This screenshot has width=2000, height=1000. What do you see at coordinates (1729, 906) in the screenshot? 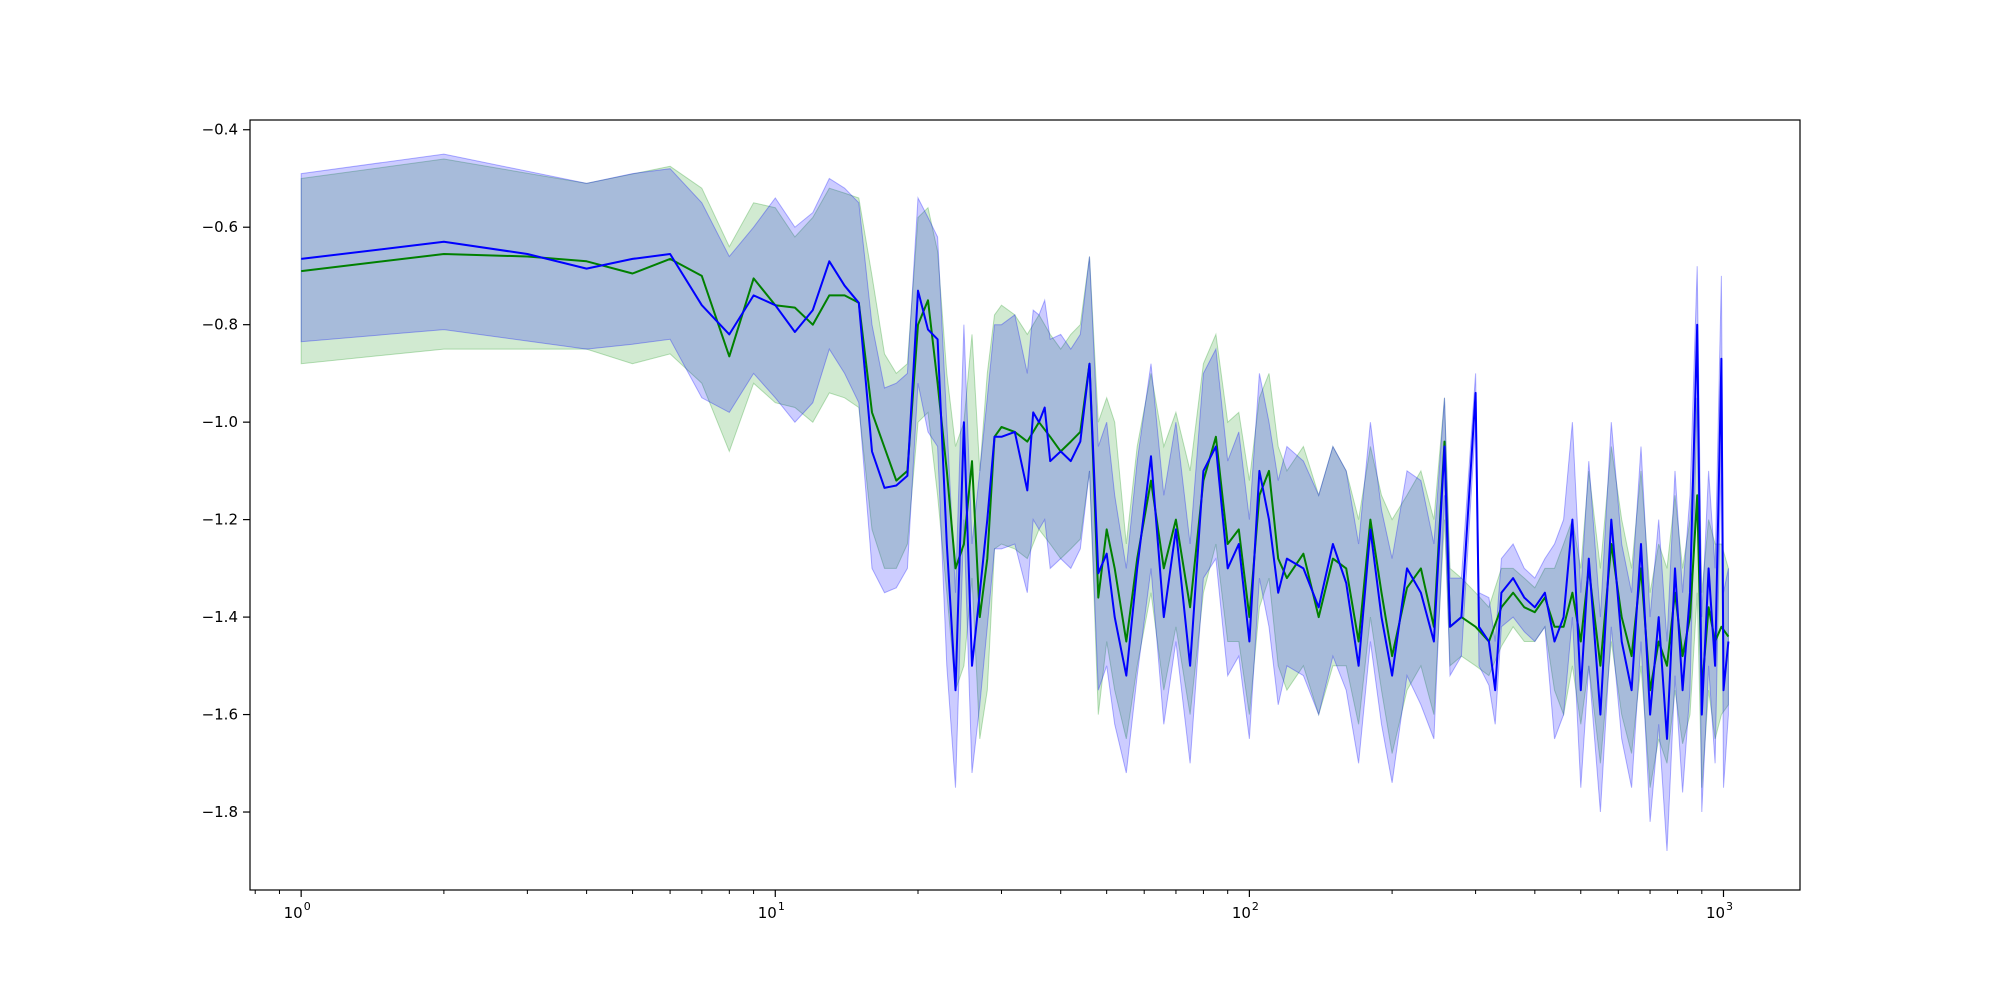
I see `x-tick-exponent: 3` at bounding box center [1729, 906].